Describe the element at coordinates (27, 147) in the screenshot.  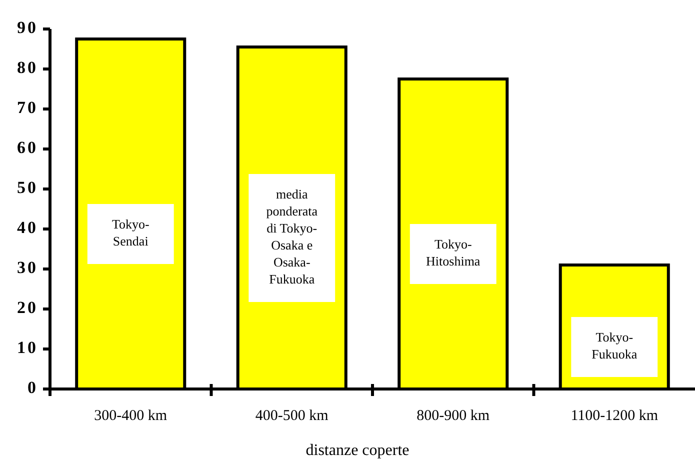
I see `y-tick-label: 60` at that location.